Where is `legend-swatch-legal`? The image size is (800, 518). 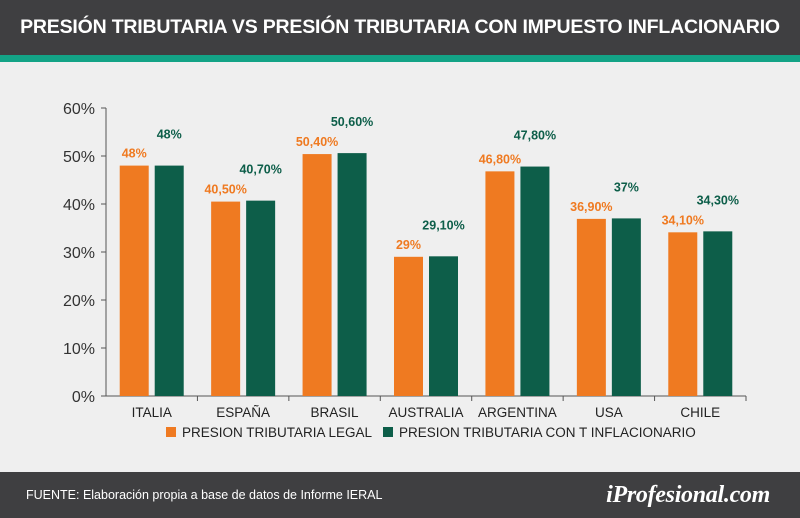
legend-swatch-legal is located at coordinates (171, 432).